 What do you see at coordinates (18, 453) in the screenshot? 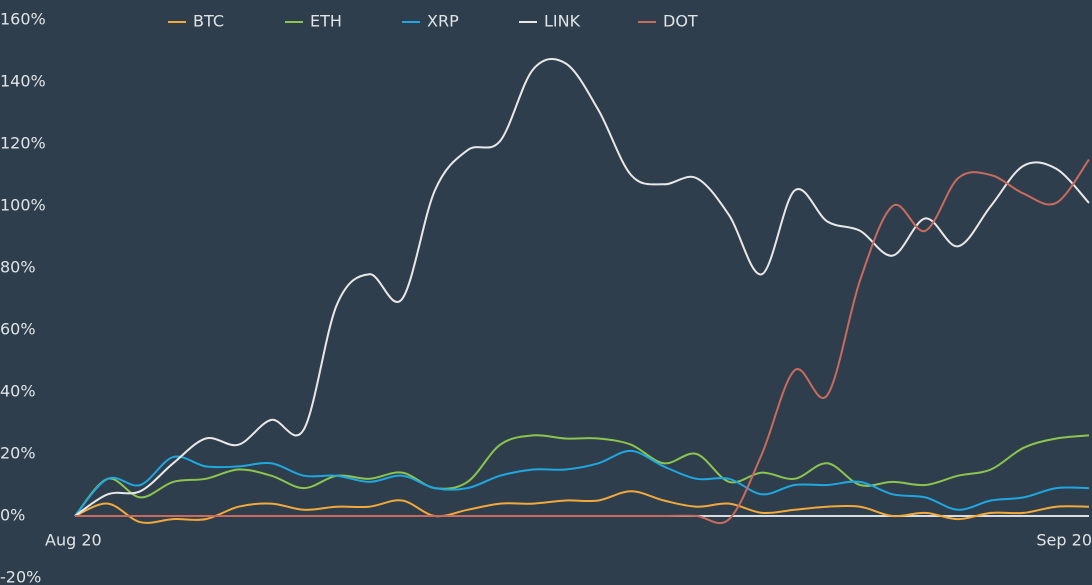
I see `y-tick-label: 20%` at bounding box center [18, 453].